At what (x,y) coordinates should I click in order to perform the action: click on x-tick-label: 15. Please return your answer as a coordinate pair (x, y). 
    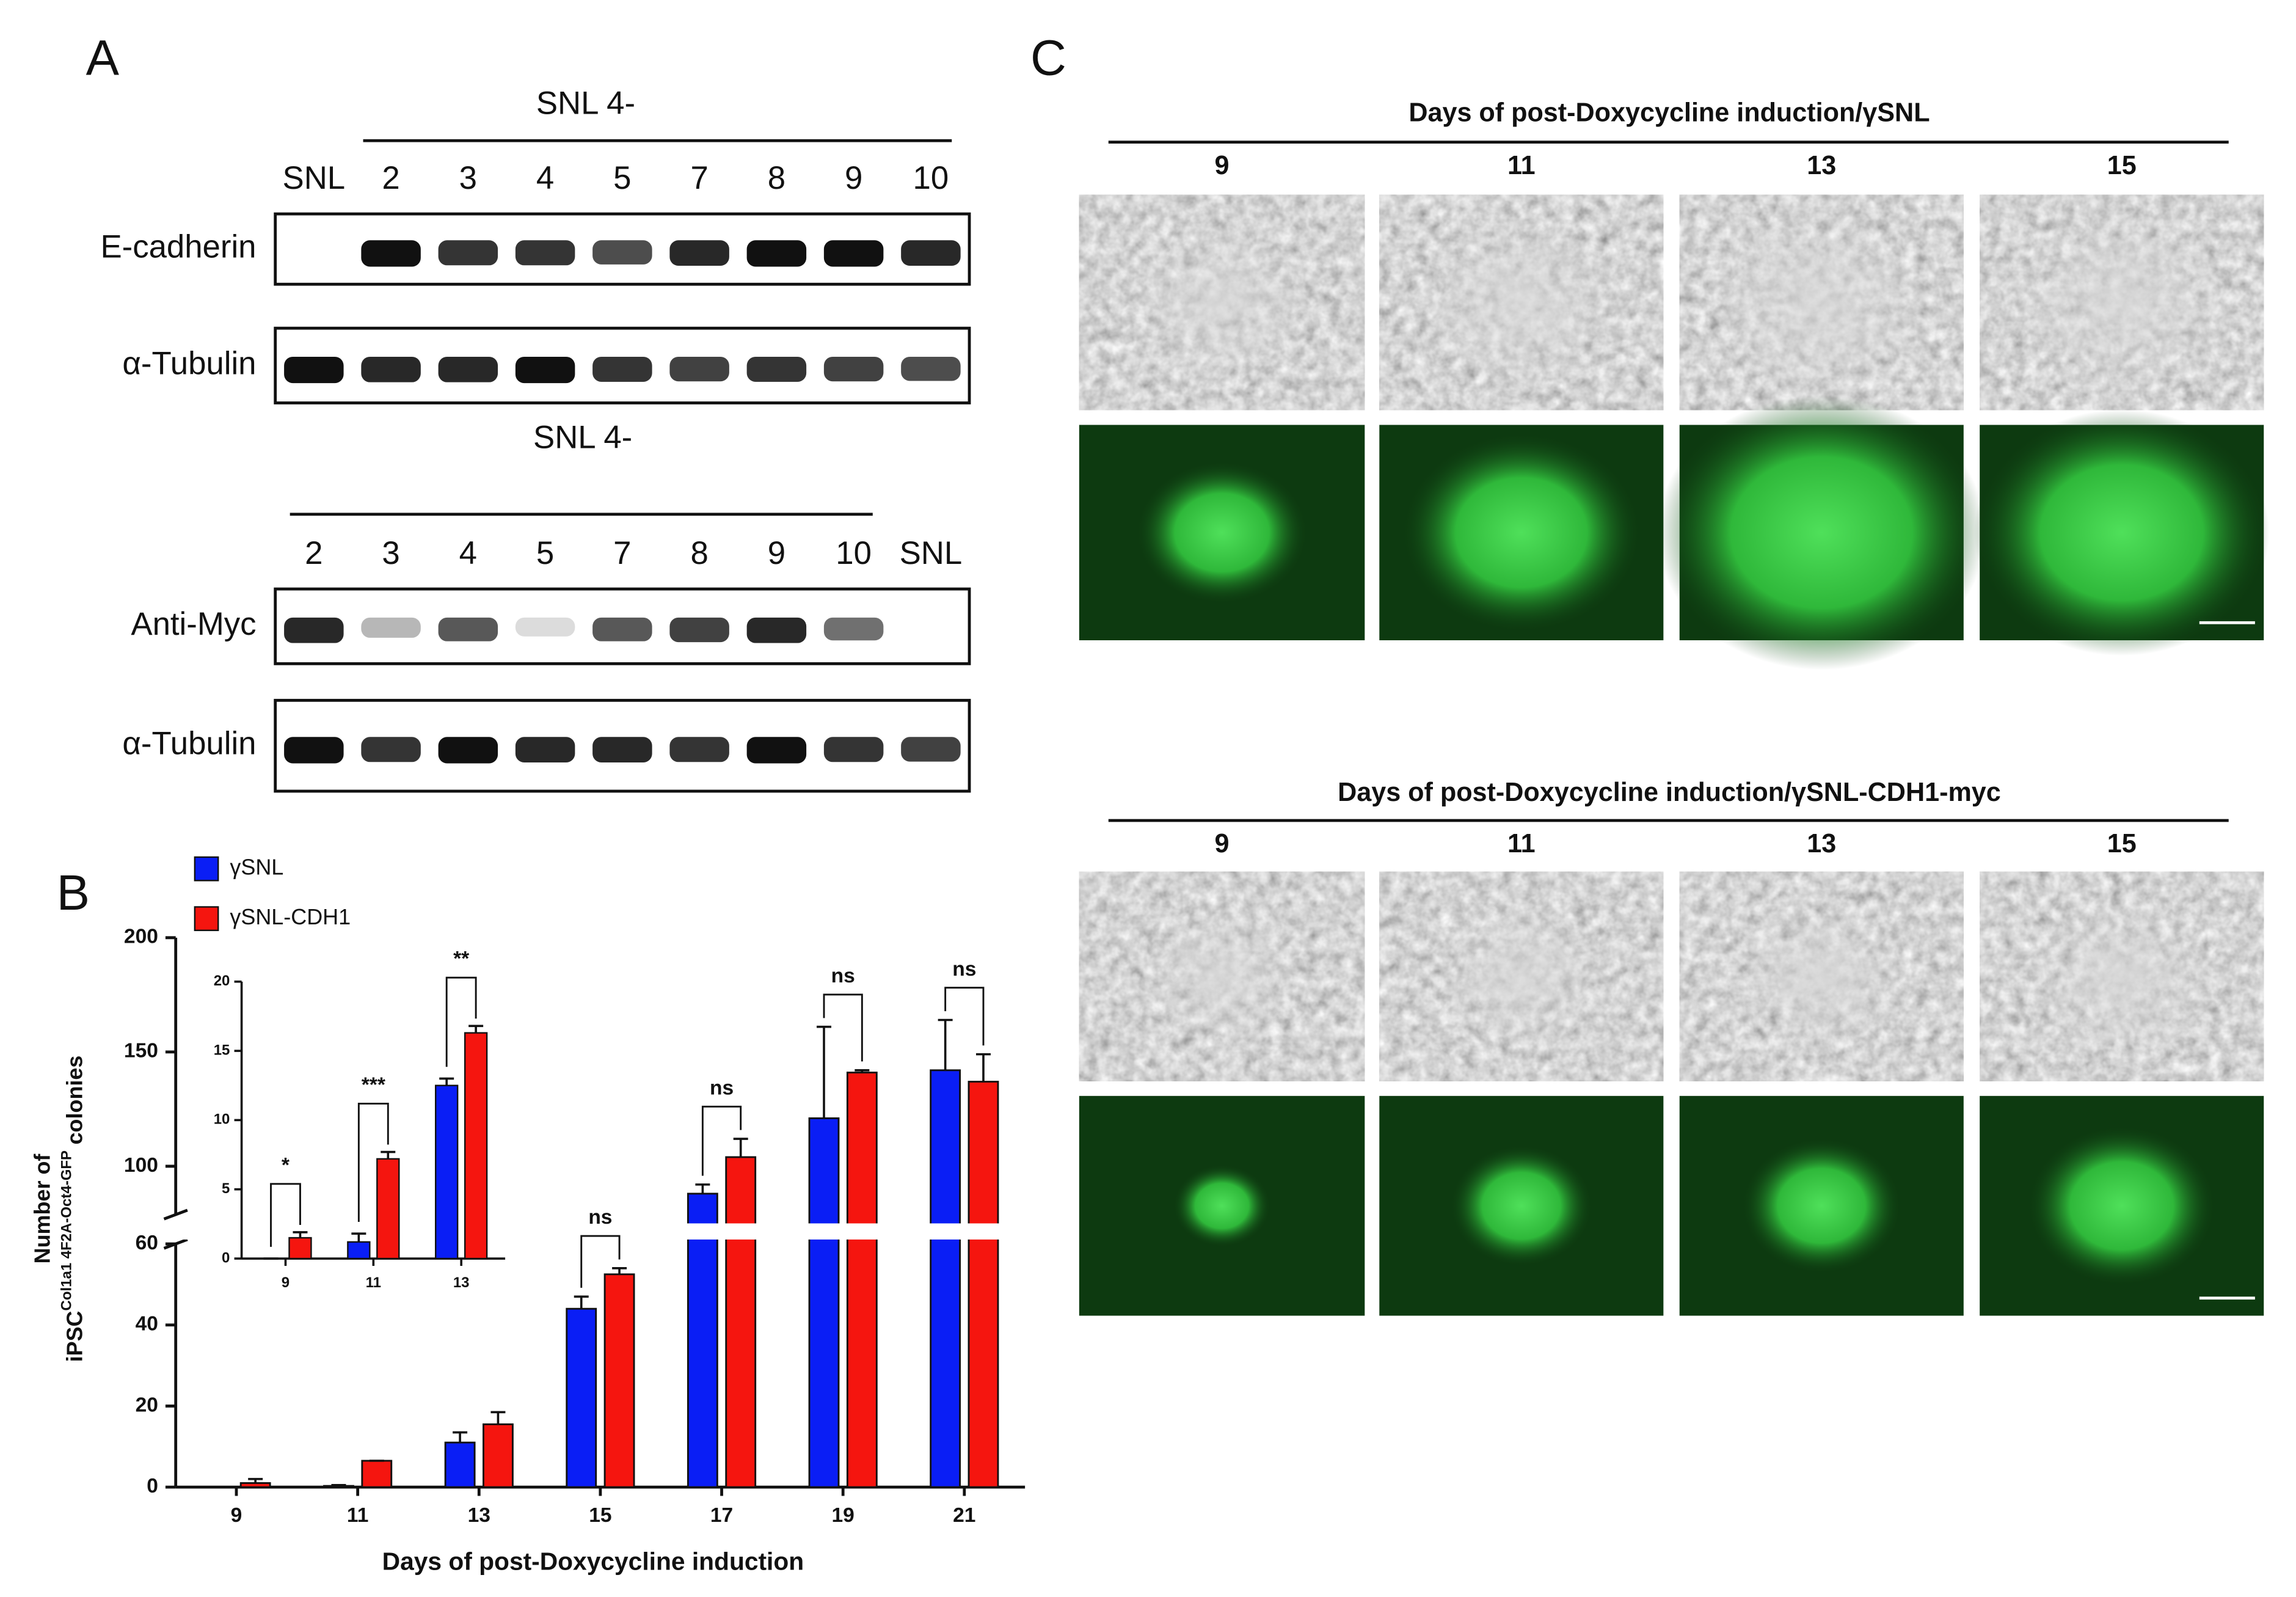
    Looking at the image, I should click on (600, 1515).